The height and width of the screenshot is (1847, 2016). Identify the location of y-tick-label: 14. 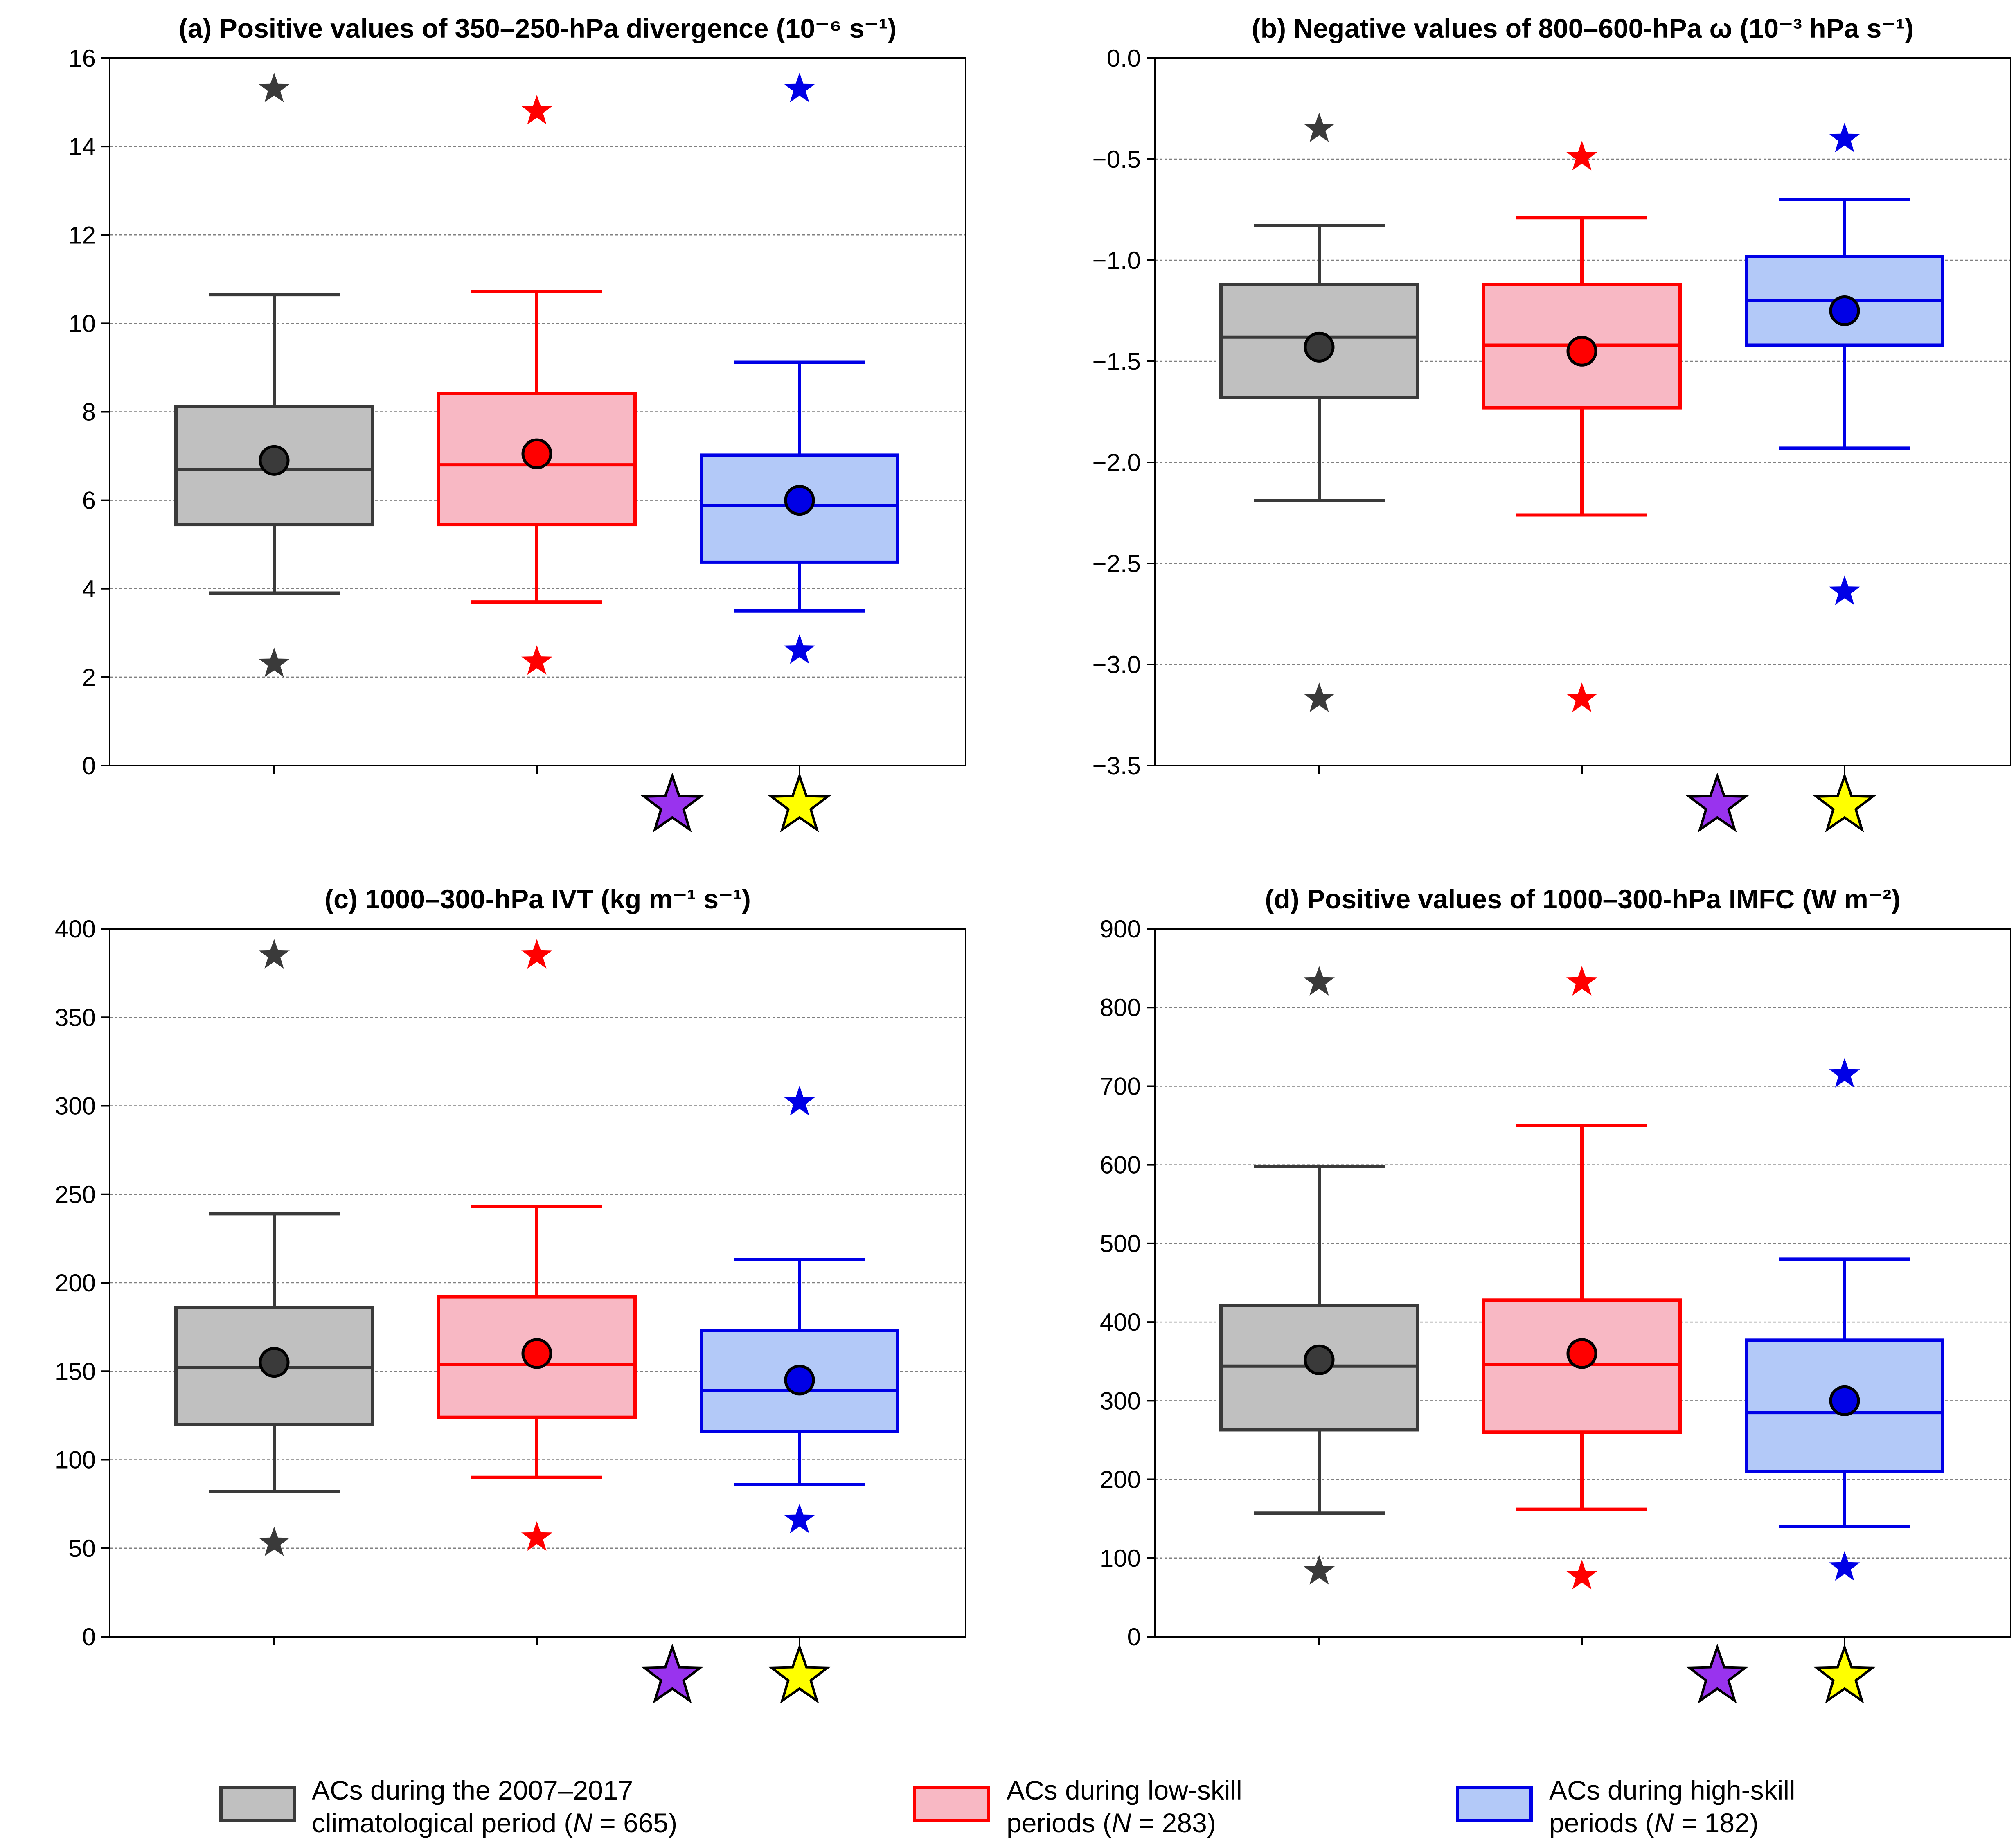
(82, 146).